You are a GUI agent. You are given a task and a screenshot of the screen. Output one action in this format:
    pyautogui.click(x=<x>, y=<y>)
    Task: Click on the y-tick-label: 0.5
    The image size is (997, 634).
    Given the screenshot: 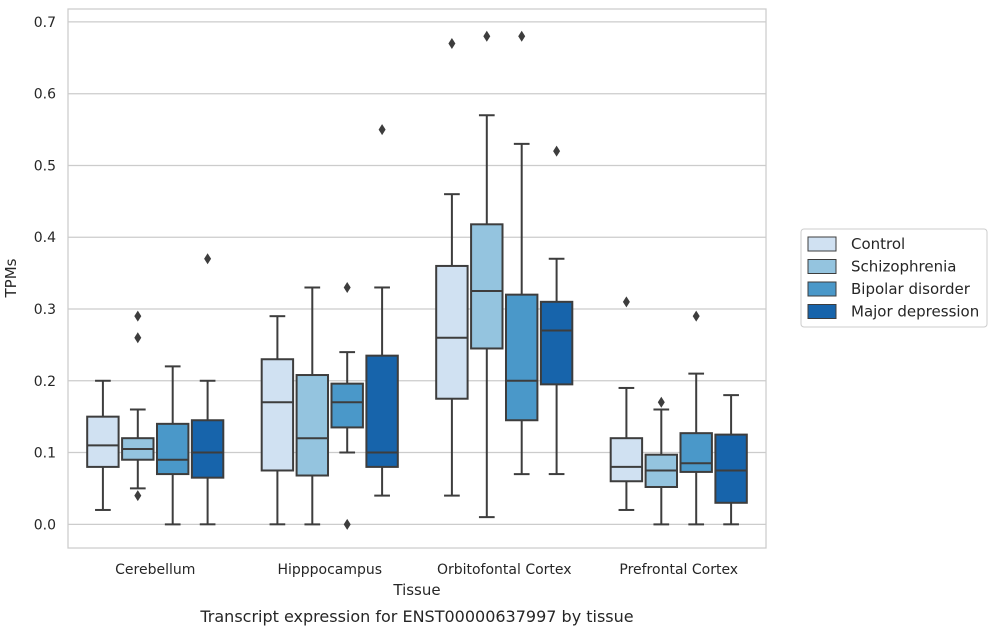 What is the action you would take?
    pyautogui.click(x=45, y=166)
    